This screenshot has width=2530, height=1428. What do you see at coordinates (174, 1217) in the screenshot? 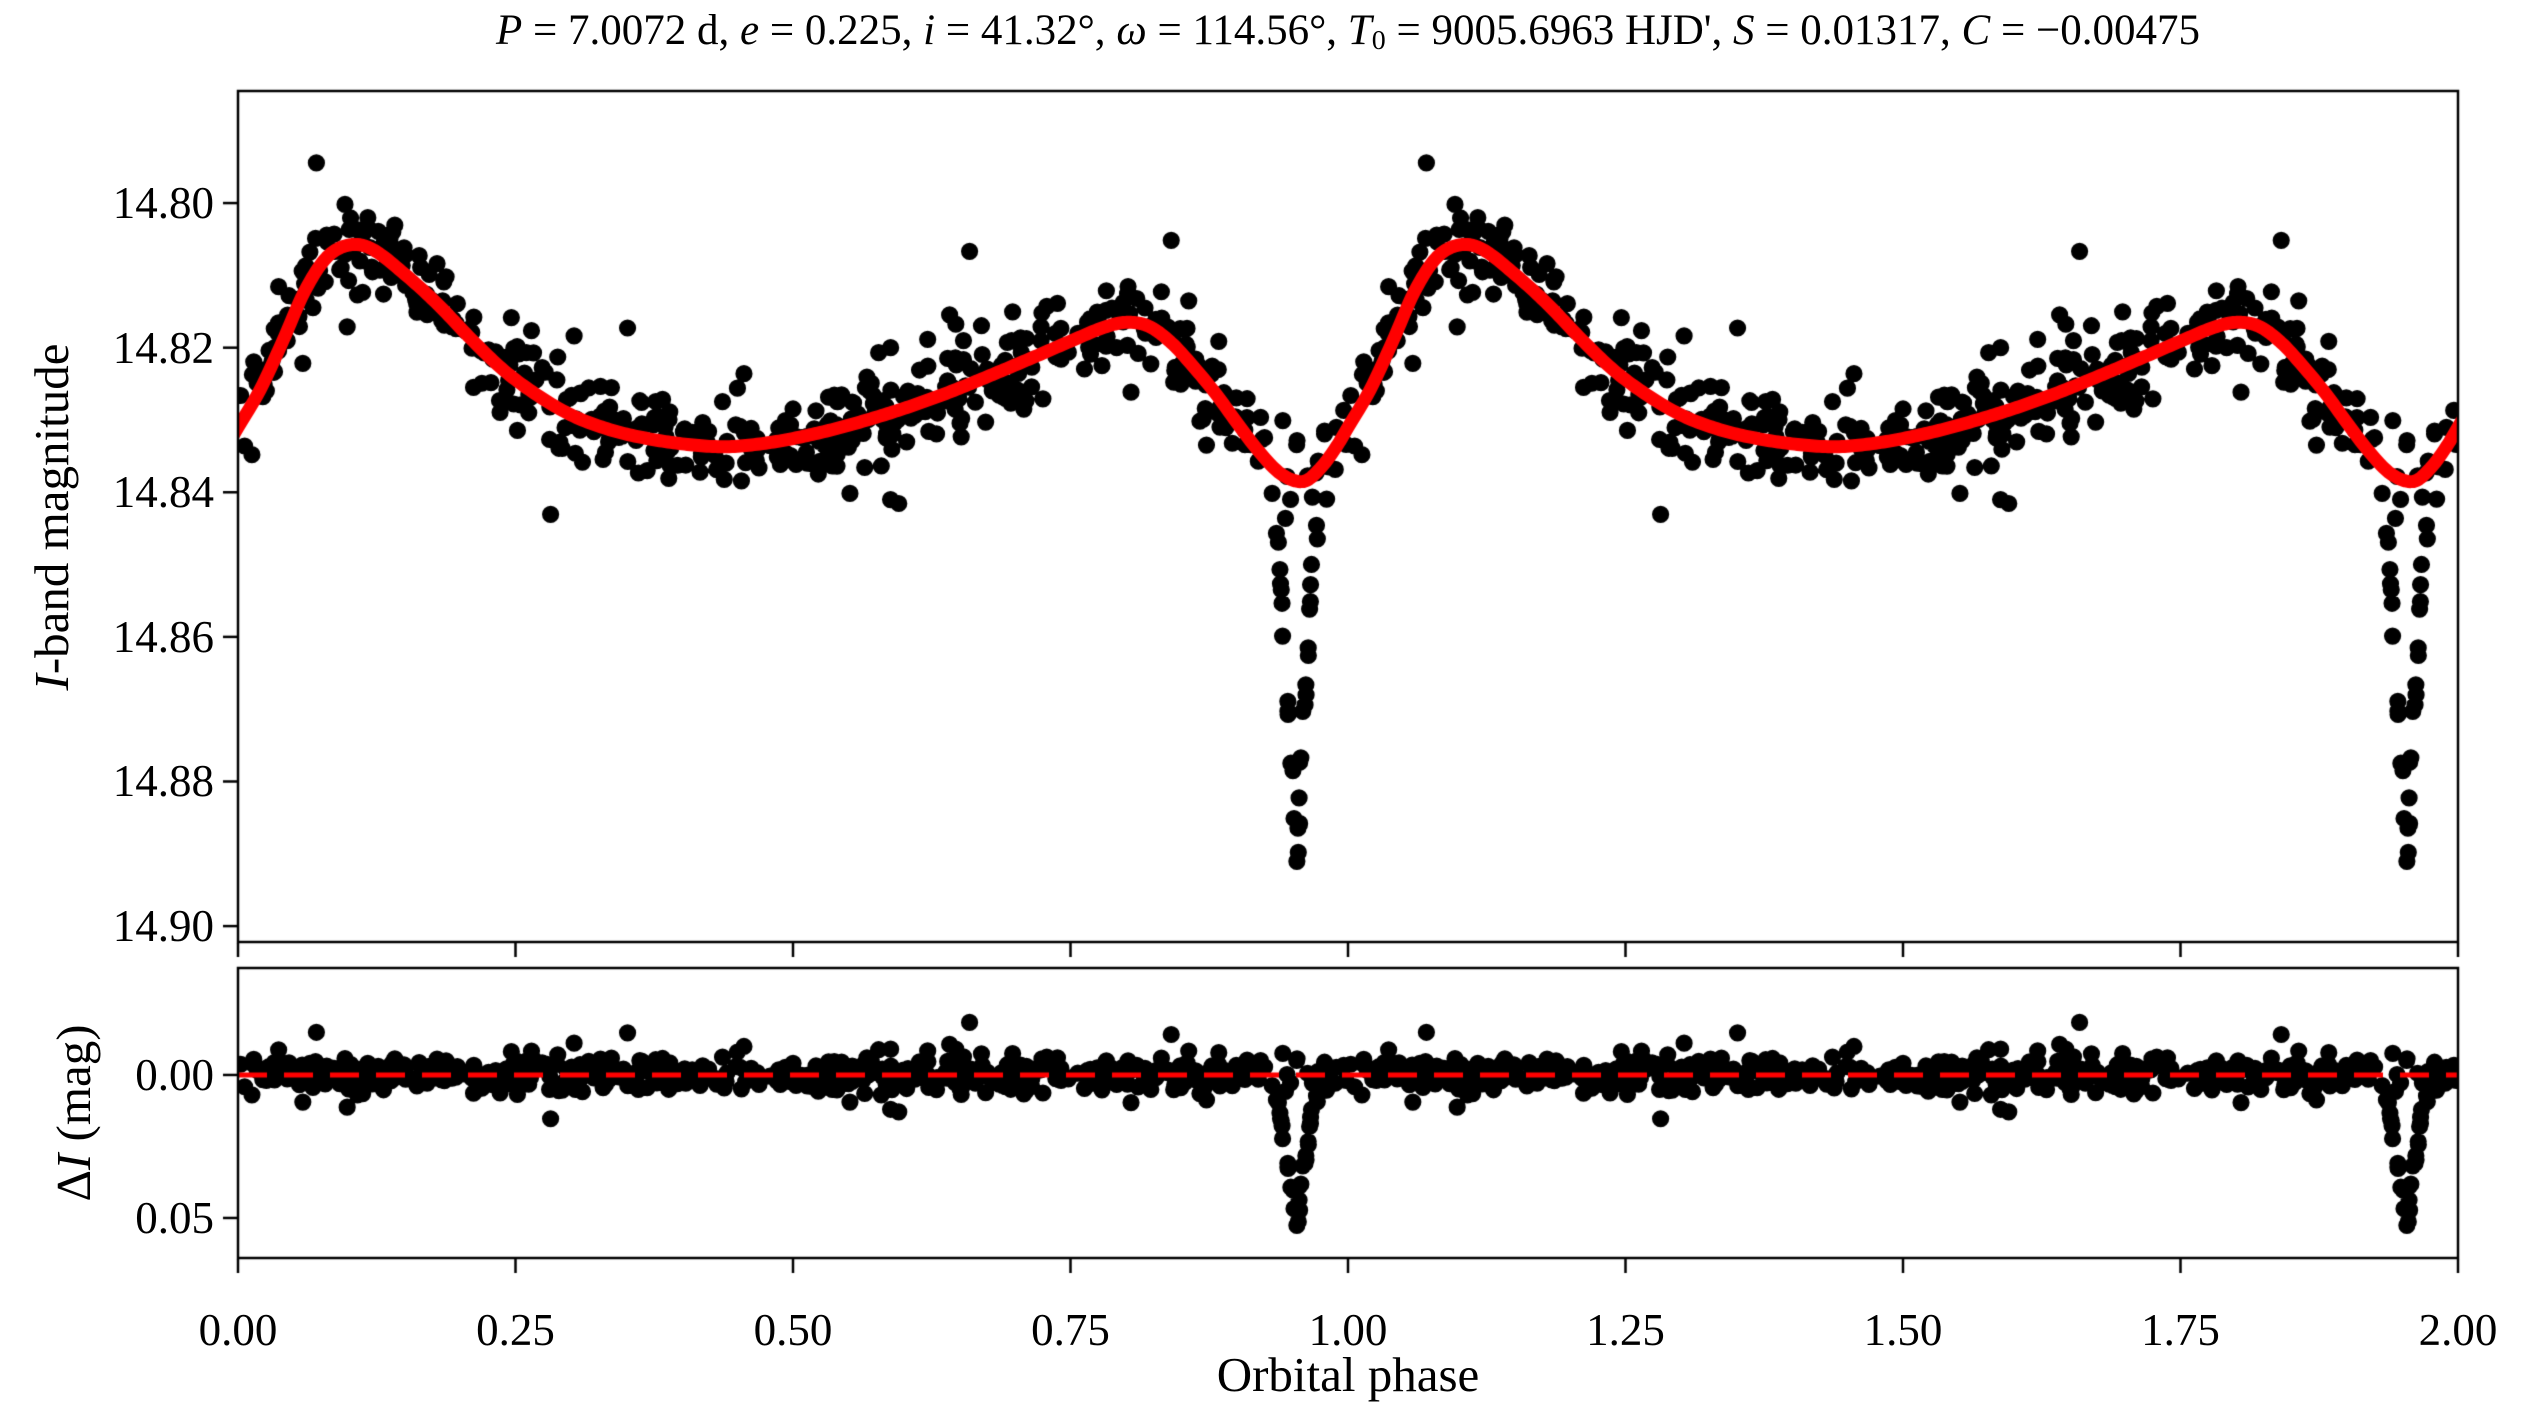
I see `residual-tick-label: 0.05` at bounding box center [174, 1217].